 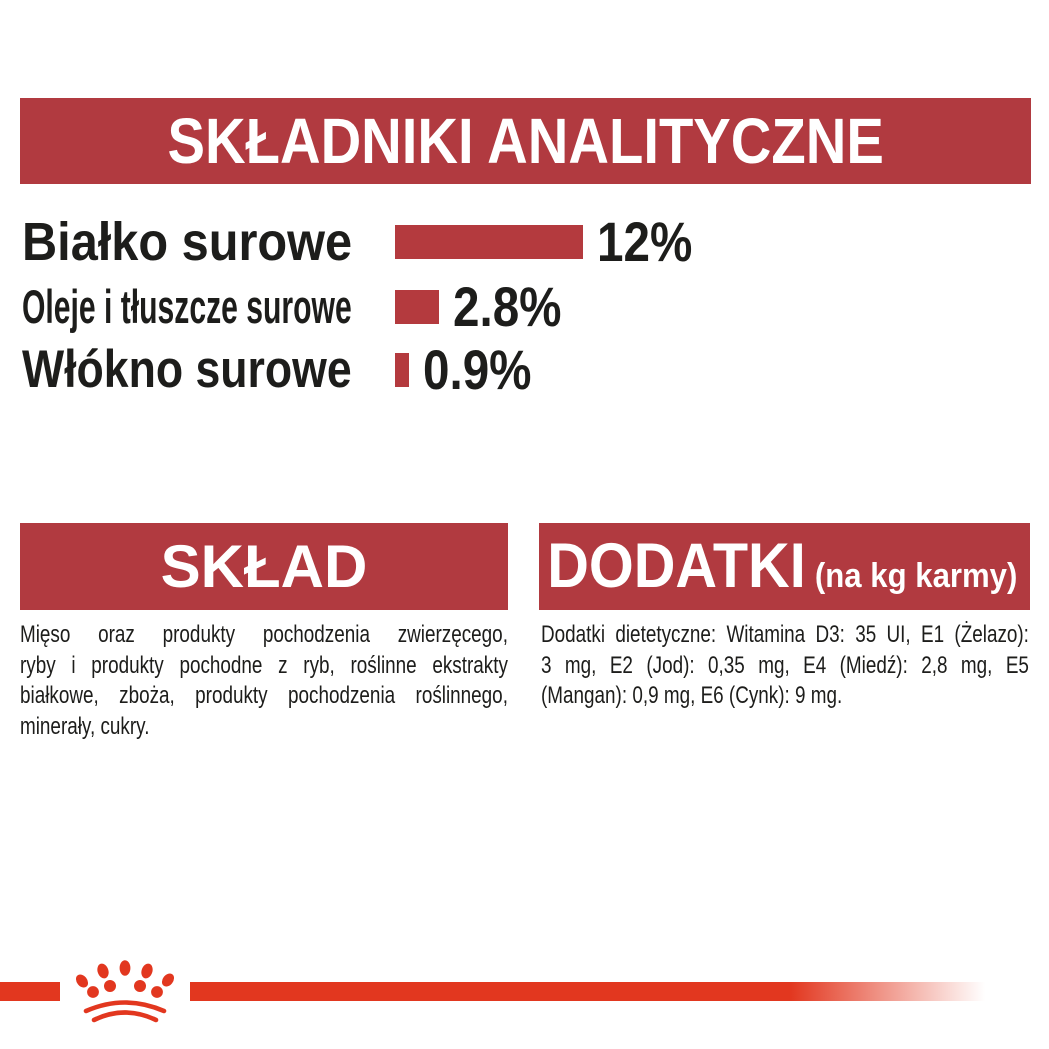 What do you see at coordinates (692, 695) in the screenshot?
I see `dodatki-line: (Mangan): 0,9 mg, E6 (Cynk): 9 mg.` at bounding box center [692, 695].